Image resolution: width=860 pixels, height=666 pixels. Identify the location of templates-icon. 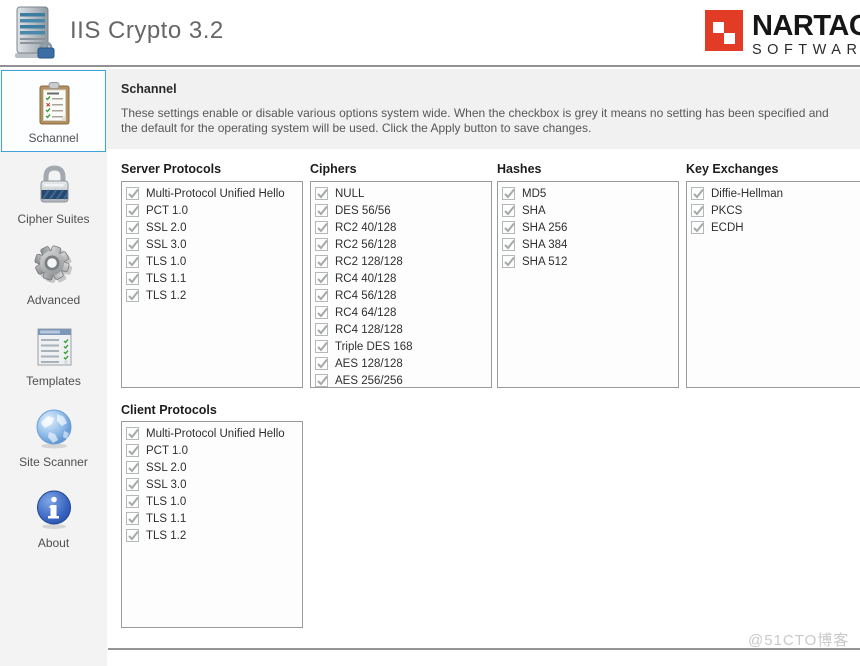
(54, 347).